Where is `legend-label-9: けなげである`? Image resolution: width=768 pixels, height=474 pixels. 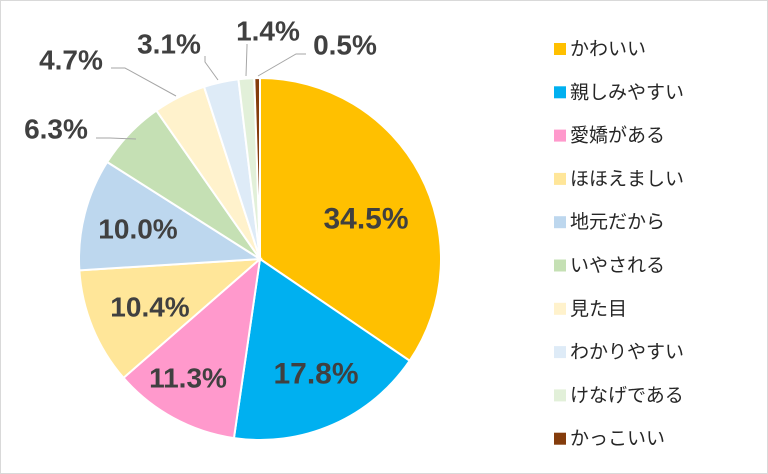
legend-label-9: けなげである is located at coordinates (627, 395).